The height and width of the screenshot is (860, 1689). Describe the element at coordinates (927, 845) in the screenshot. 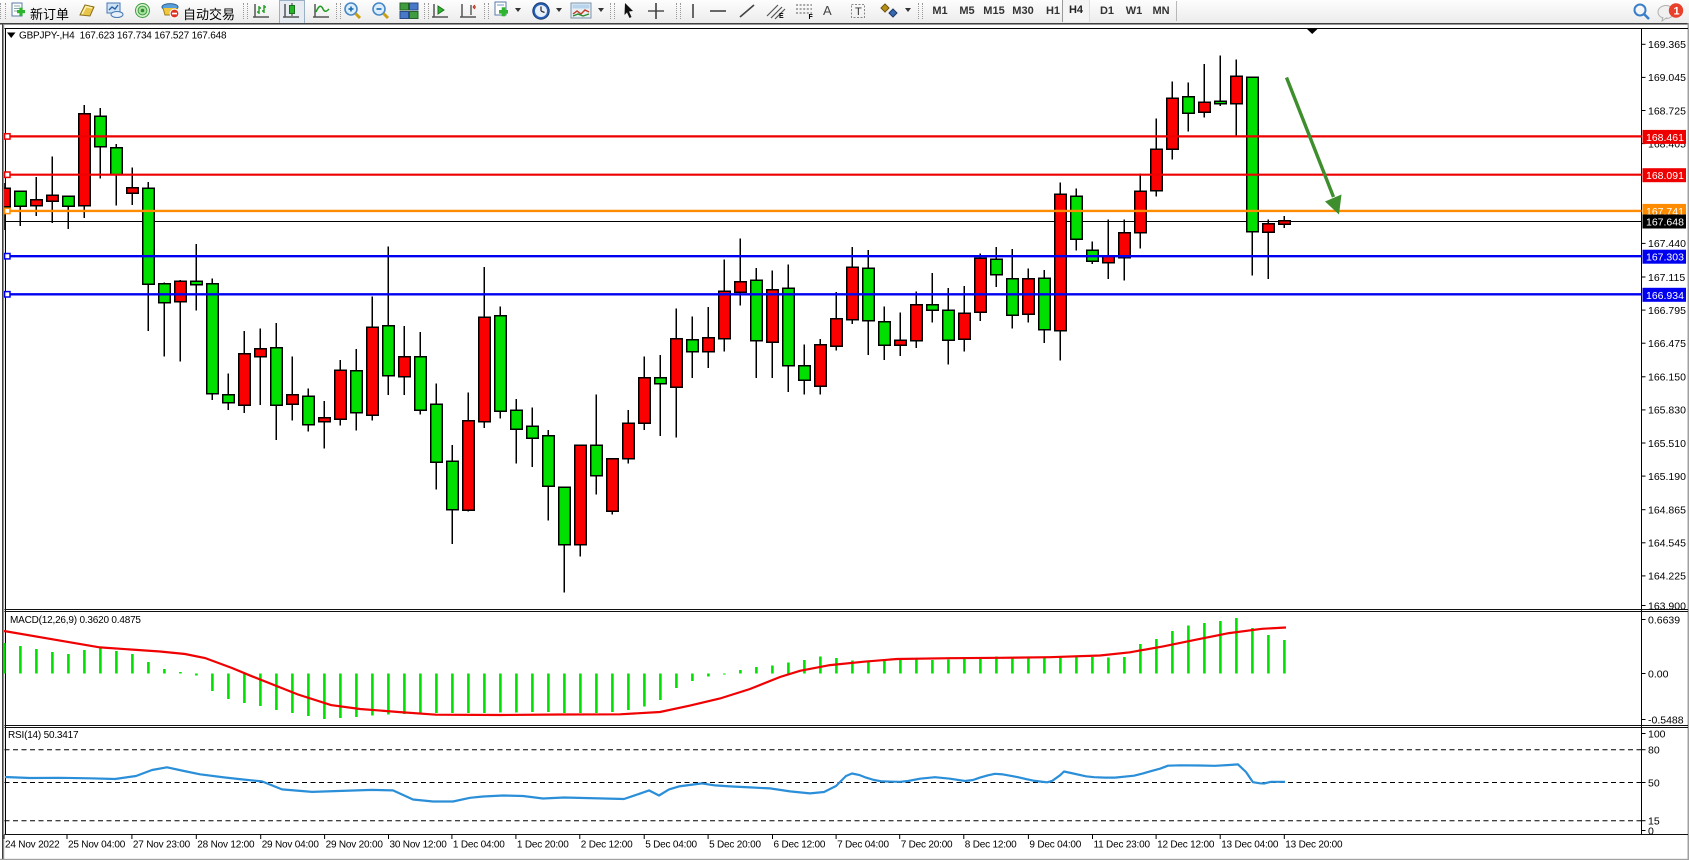

I see `svg-text: 7 Dec 20:00` at that location.